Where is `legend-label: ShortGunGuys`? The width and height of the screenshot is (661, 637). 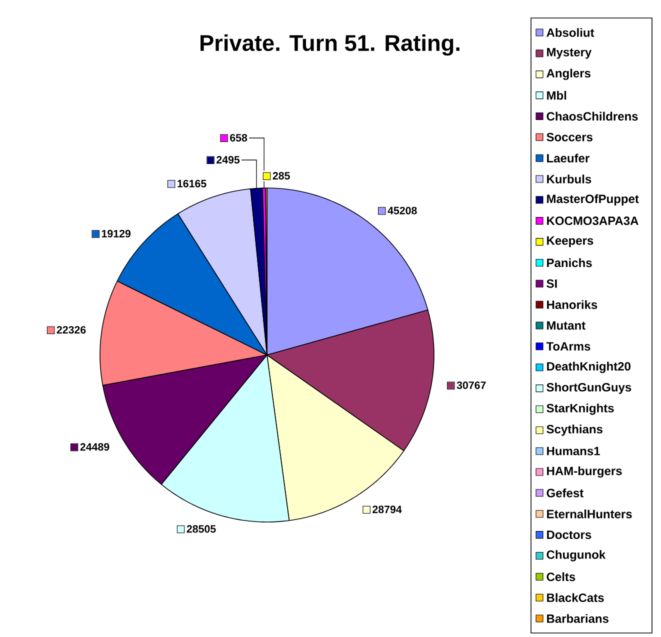 legend-label: ShortGunGuys is located at coordinates (589, 388).